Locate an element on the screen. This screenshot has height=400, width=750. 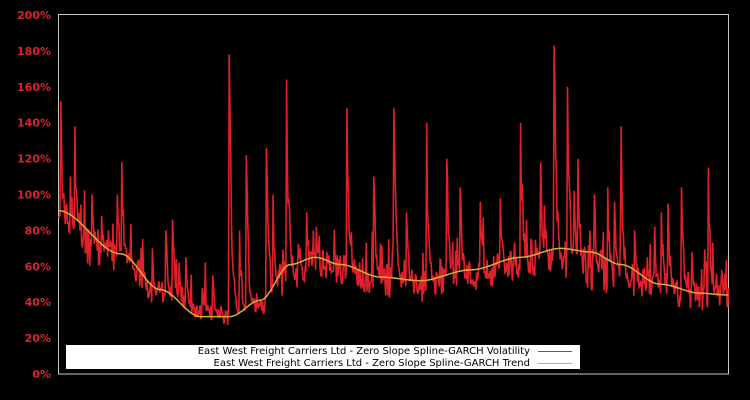
y-tick-label: 200% is located at coordinates (34, 15).